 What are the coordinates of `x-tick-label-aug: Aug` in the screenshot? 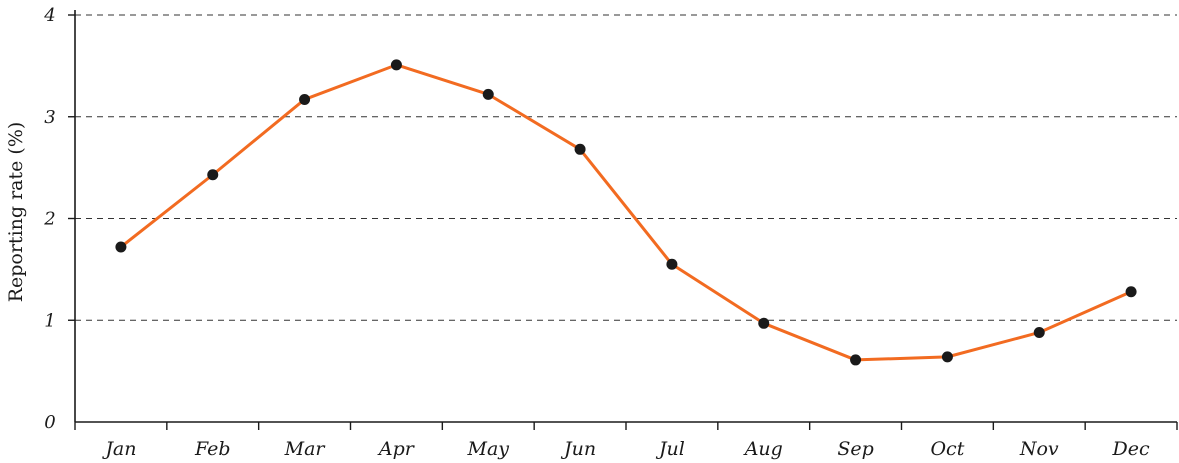 It's located at (763, 449).